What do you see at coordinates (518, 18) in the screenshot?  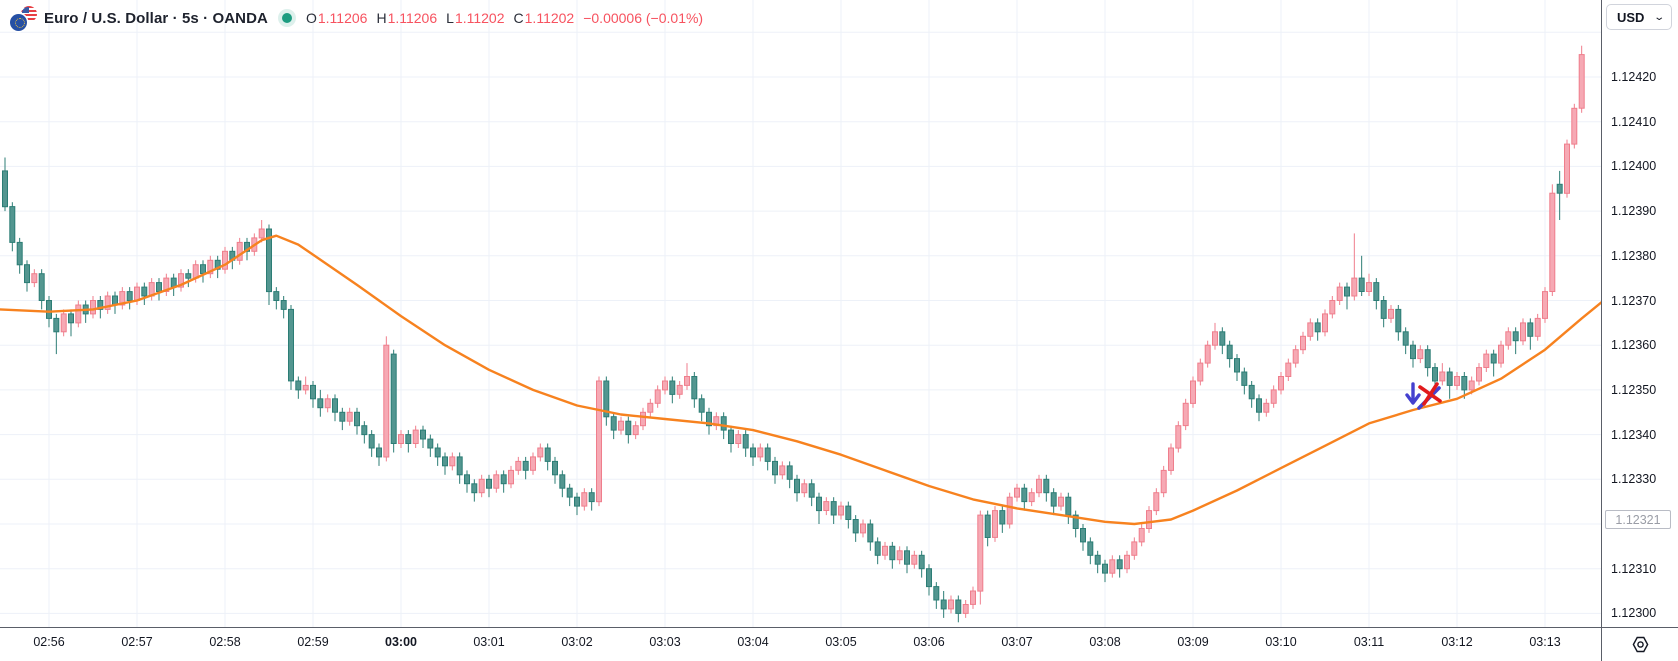 I see `close-label: C` at bounding box center [518, 18].